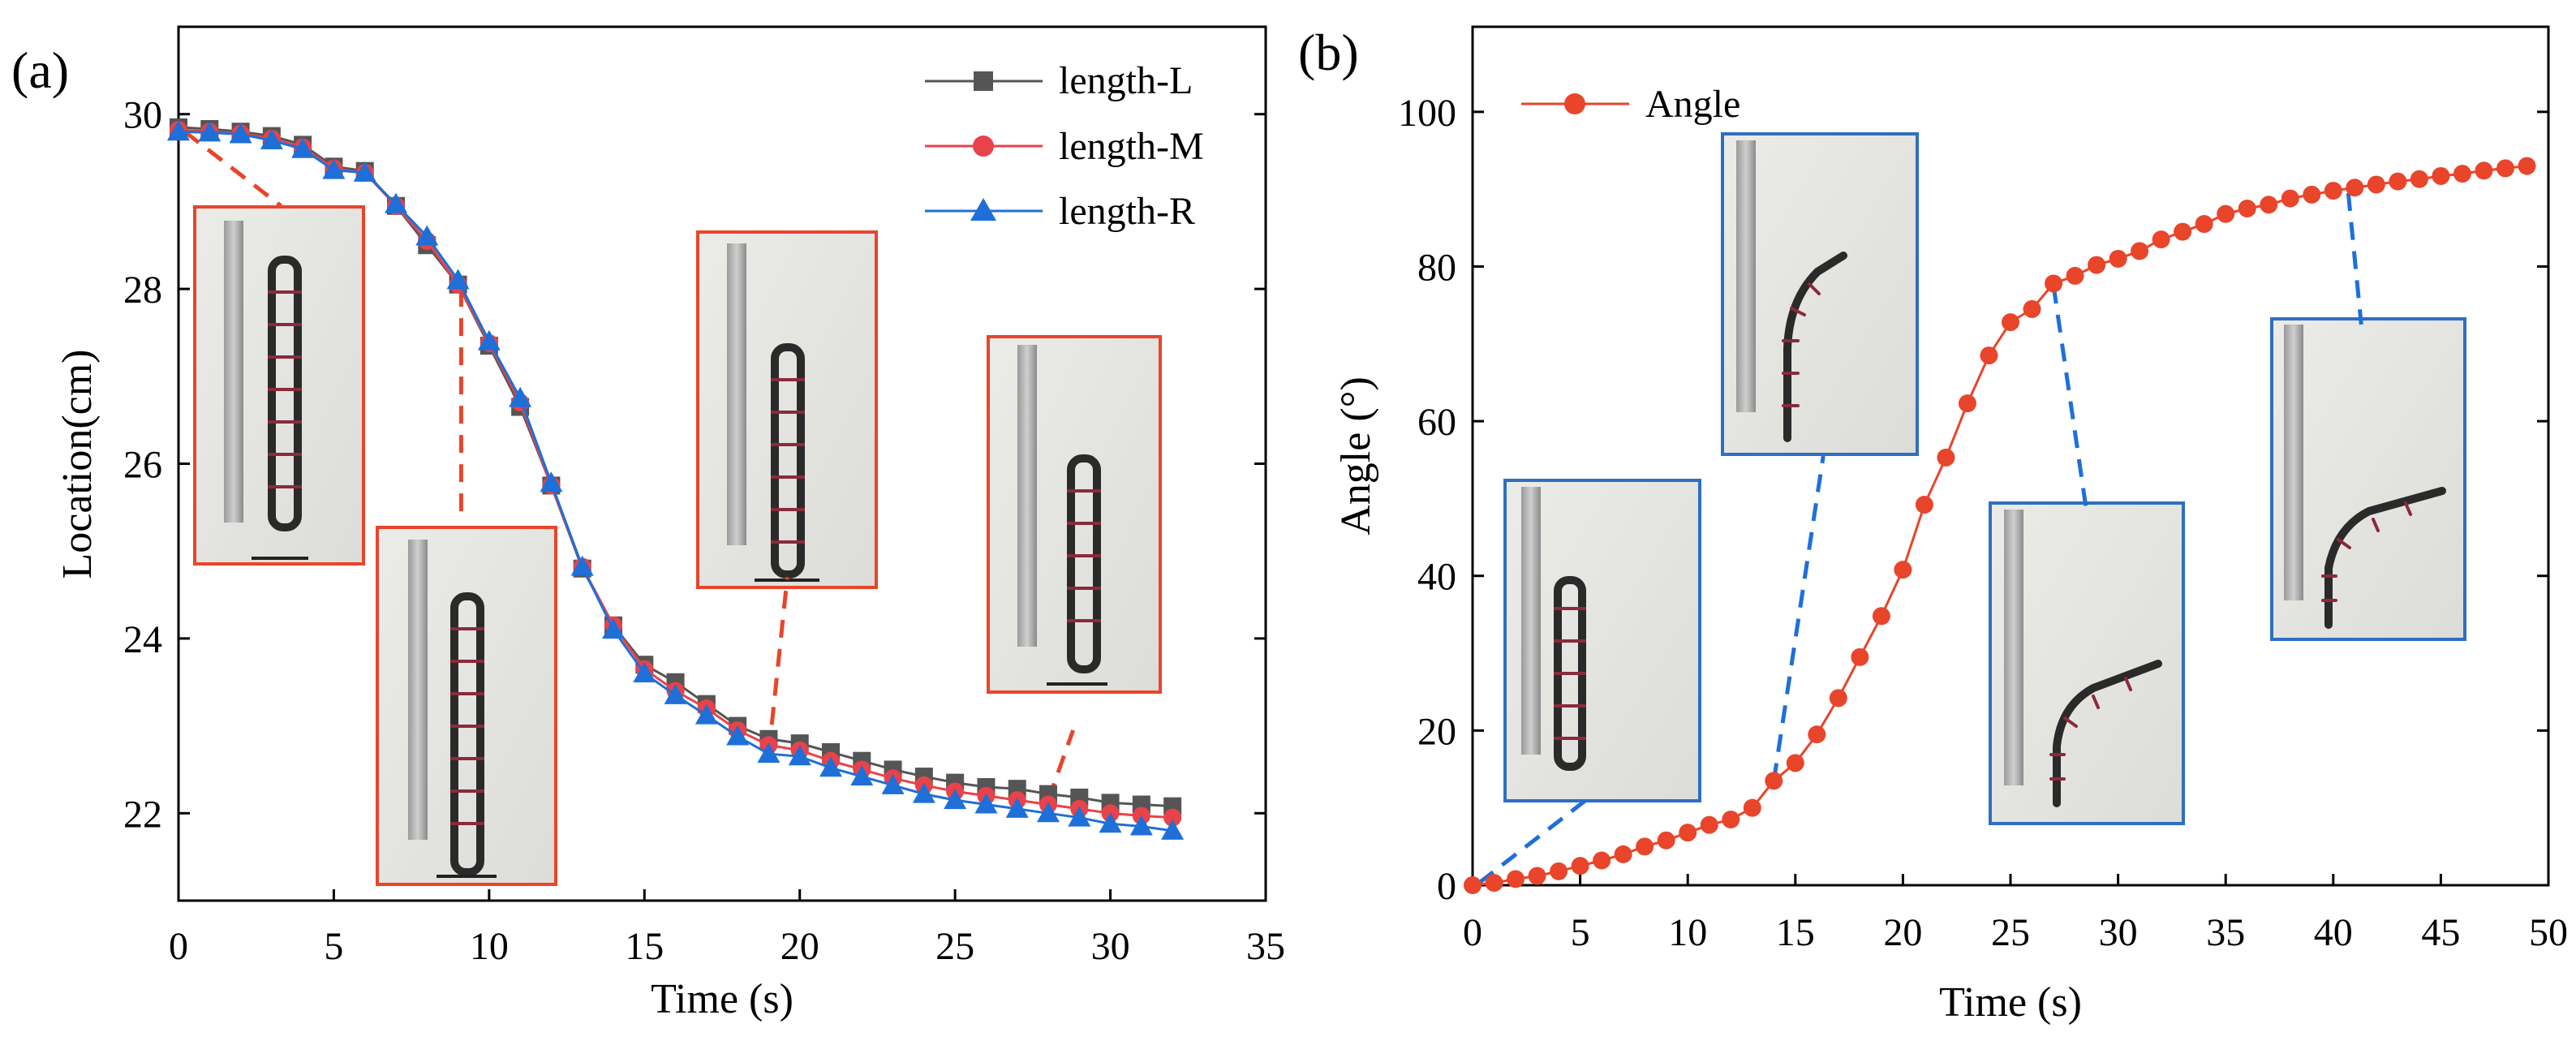  I want to click on legend-marker-triangle, so click(983, 209).